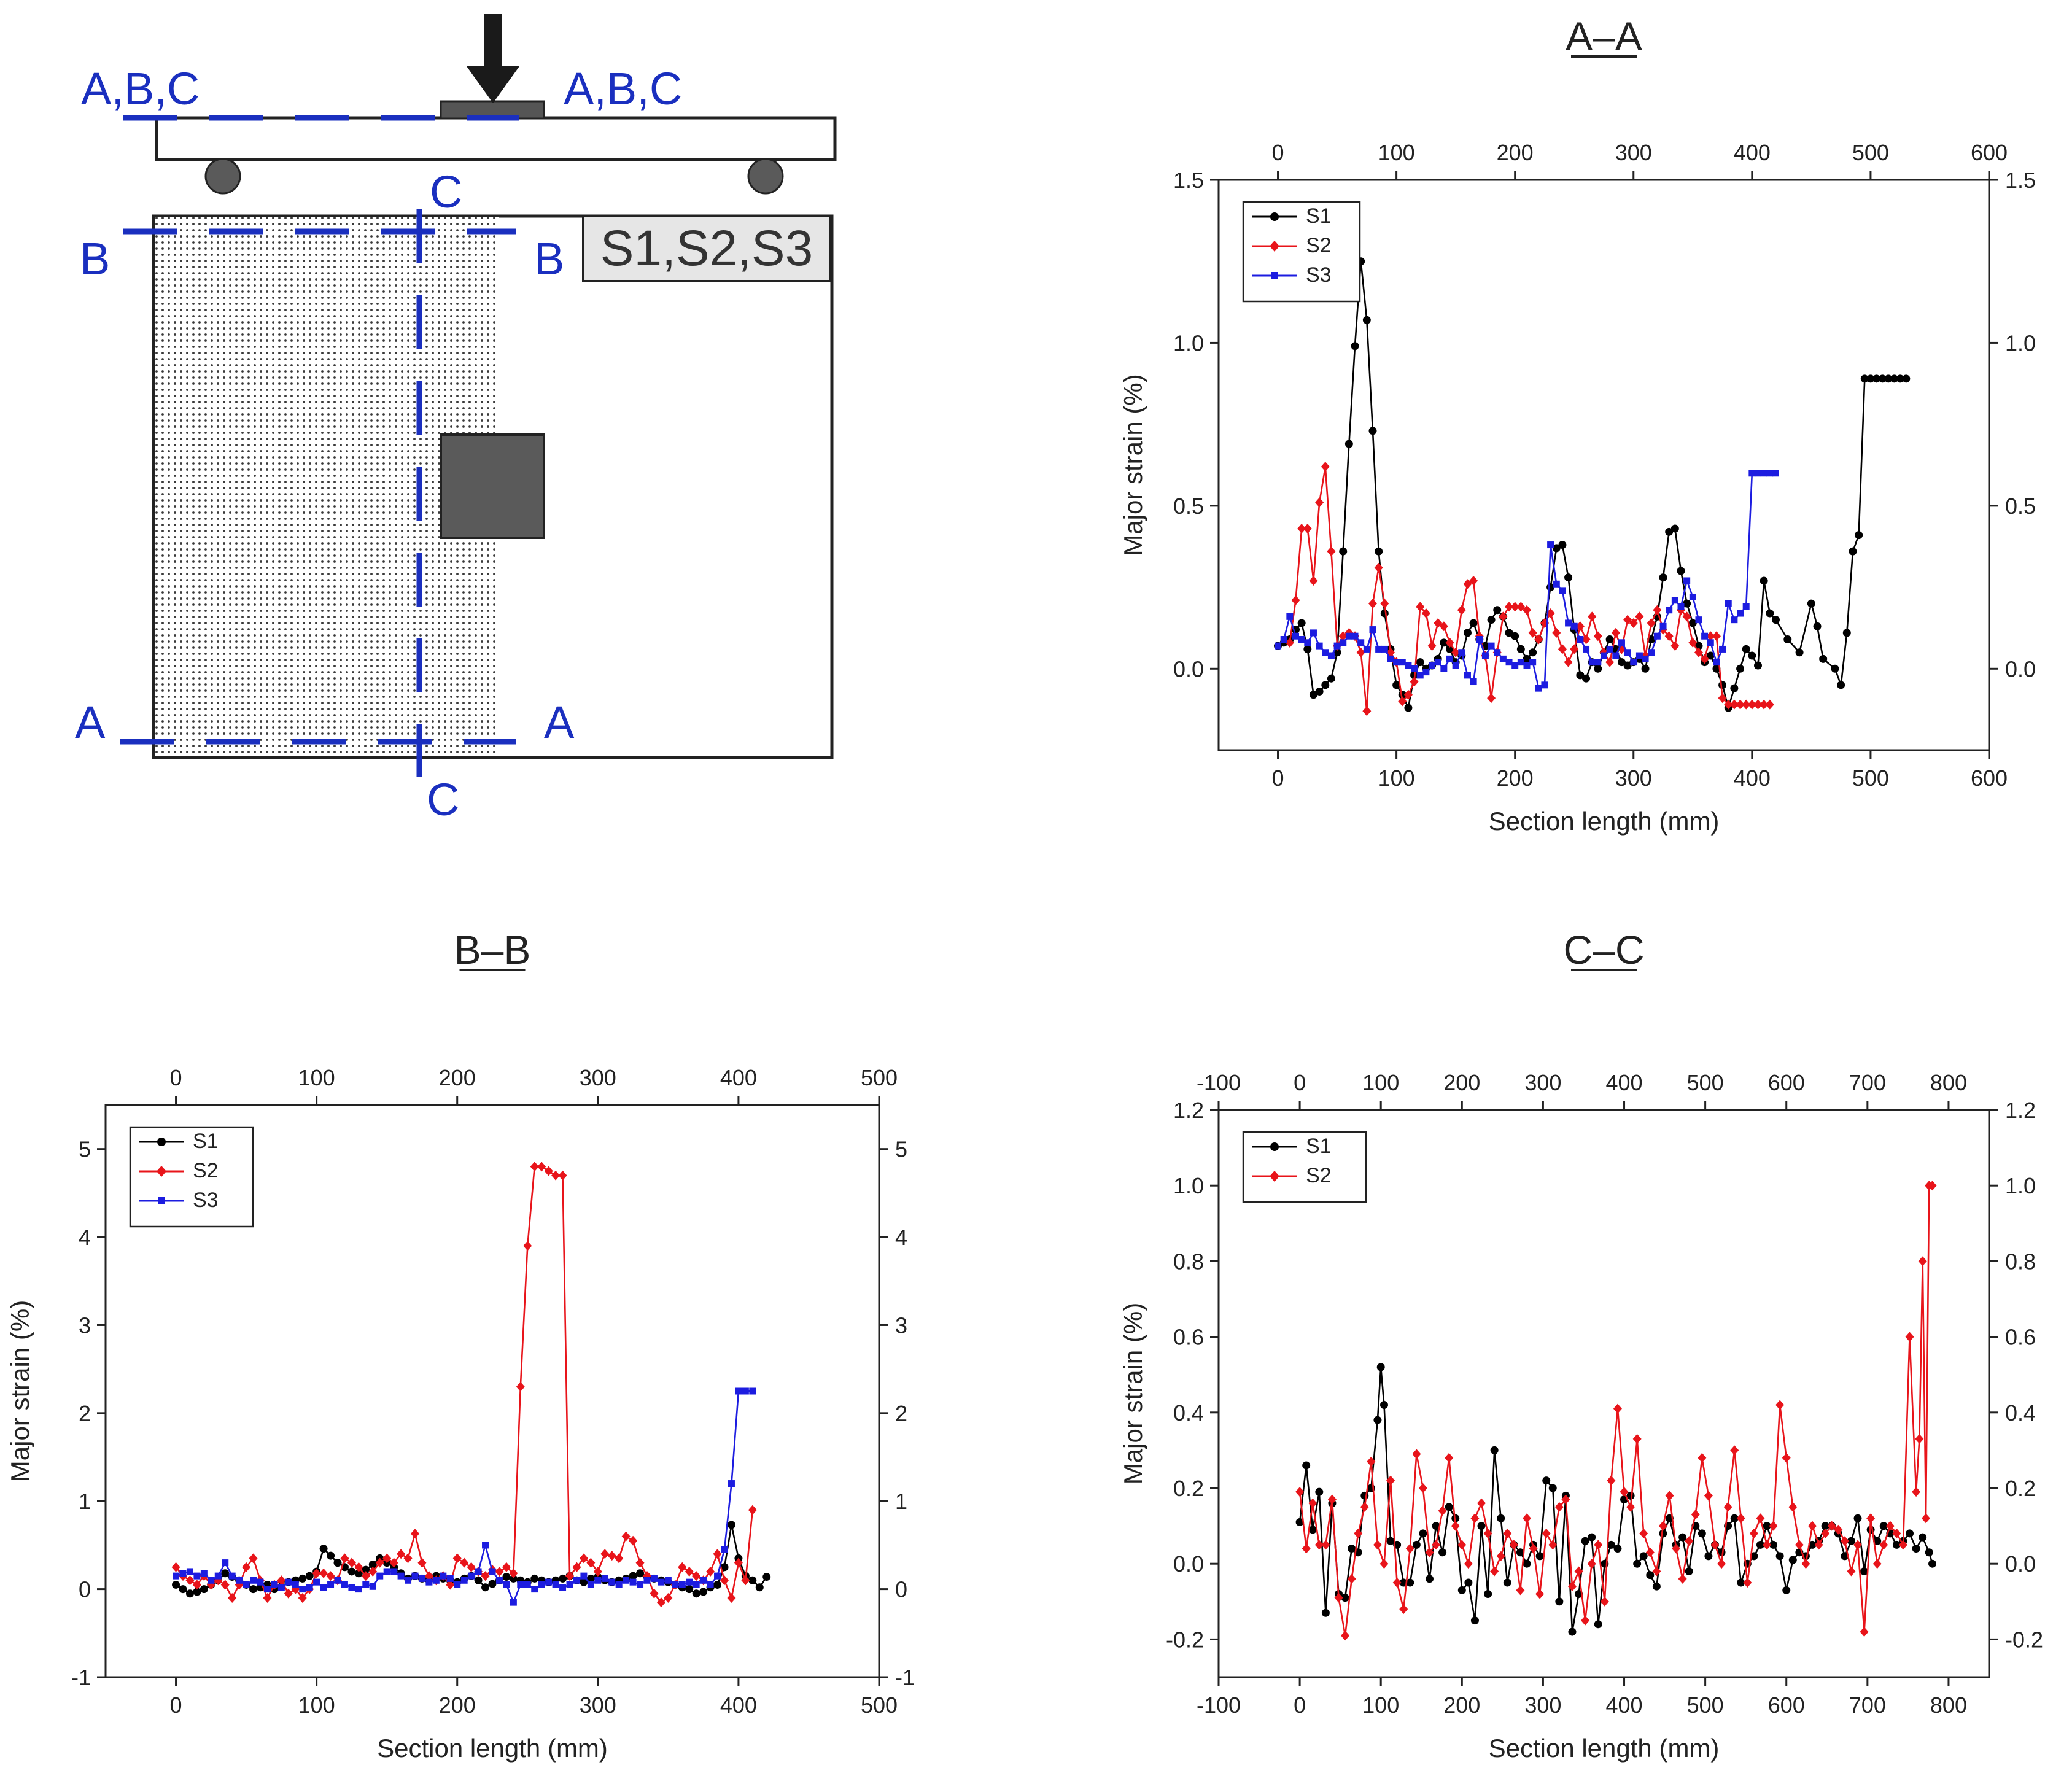 Image resolution: width=2072 pixels, height=1784 pixels. I want to click on chart-a-a-xtick-label-bottom: 400, so click(1752, 778).